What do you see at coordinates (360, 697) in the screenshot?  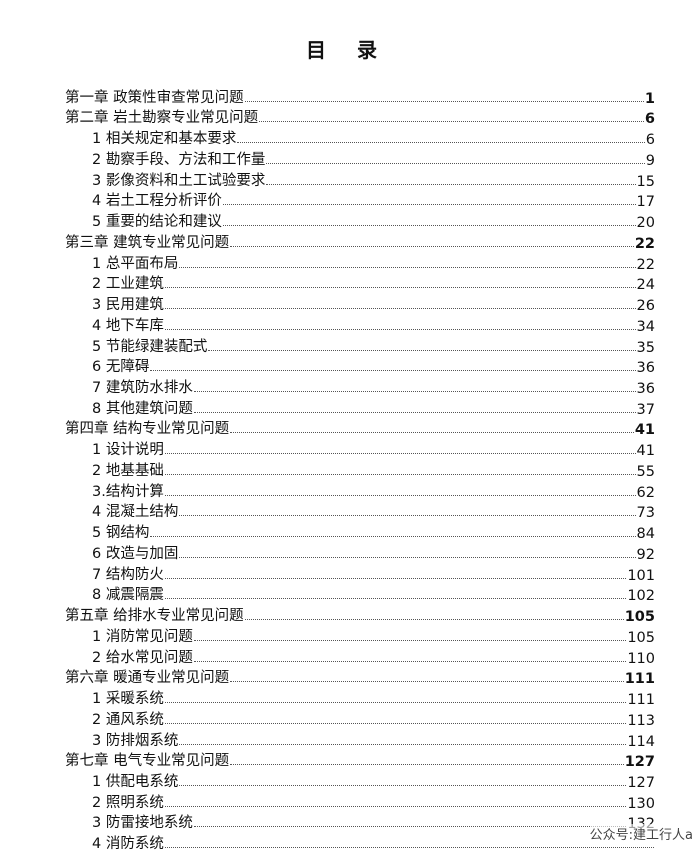 I see `toc-section-entry: 1 采暖系统 111` at bounding box center [360, 697].